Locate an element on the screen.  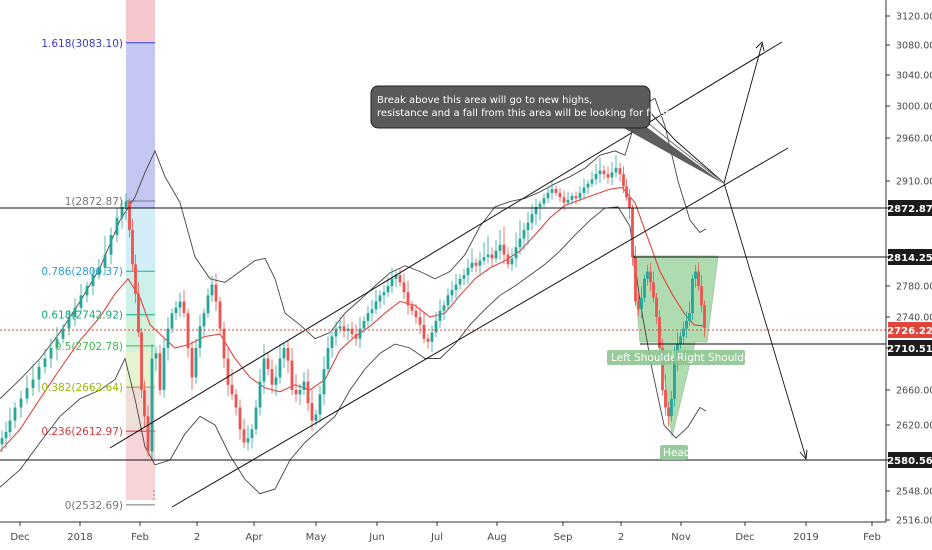
y-tick-label: 3040.00 is located at coordinates (914, 76).